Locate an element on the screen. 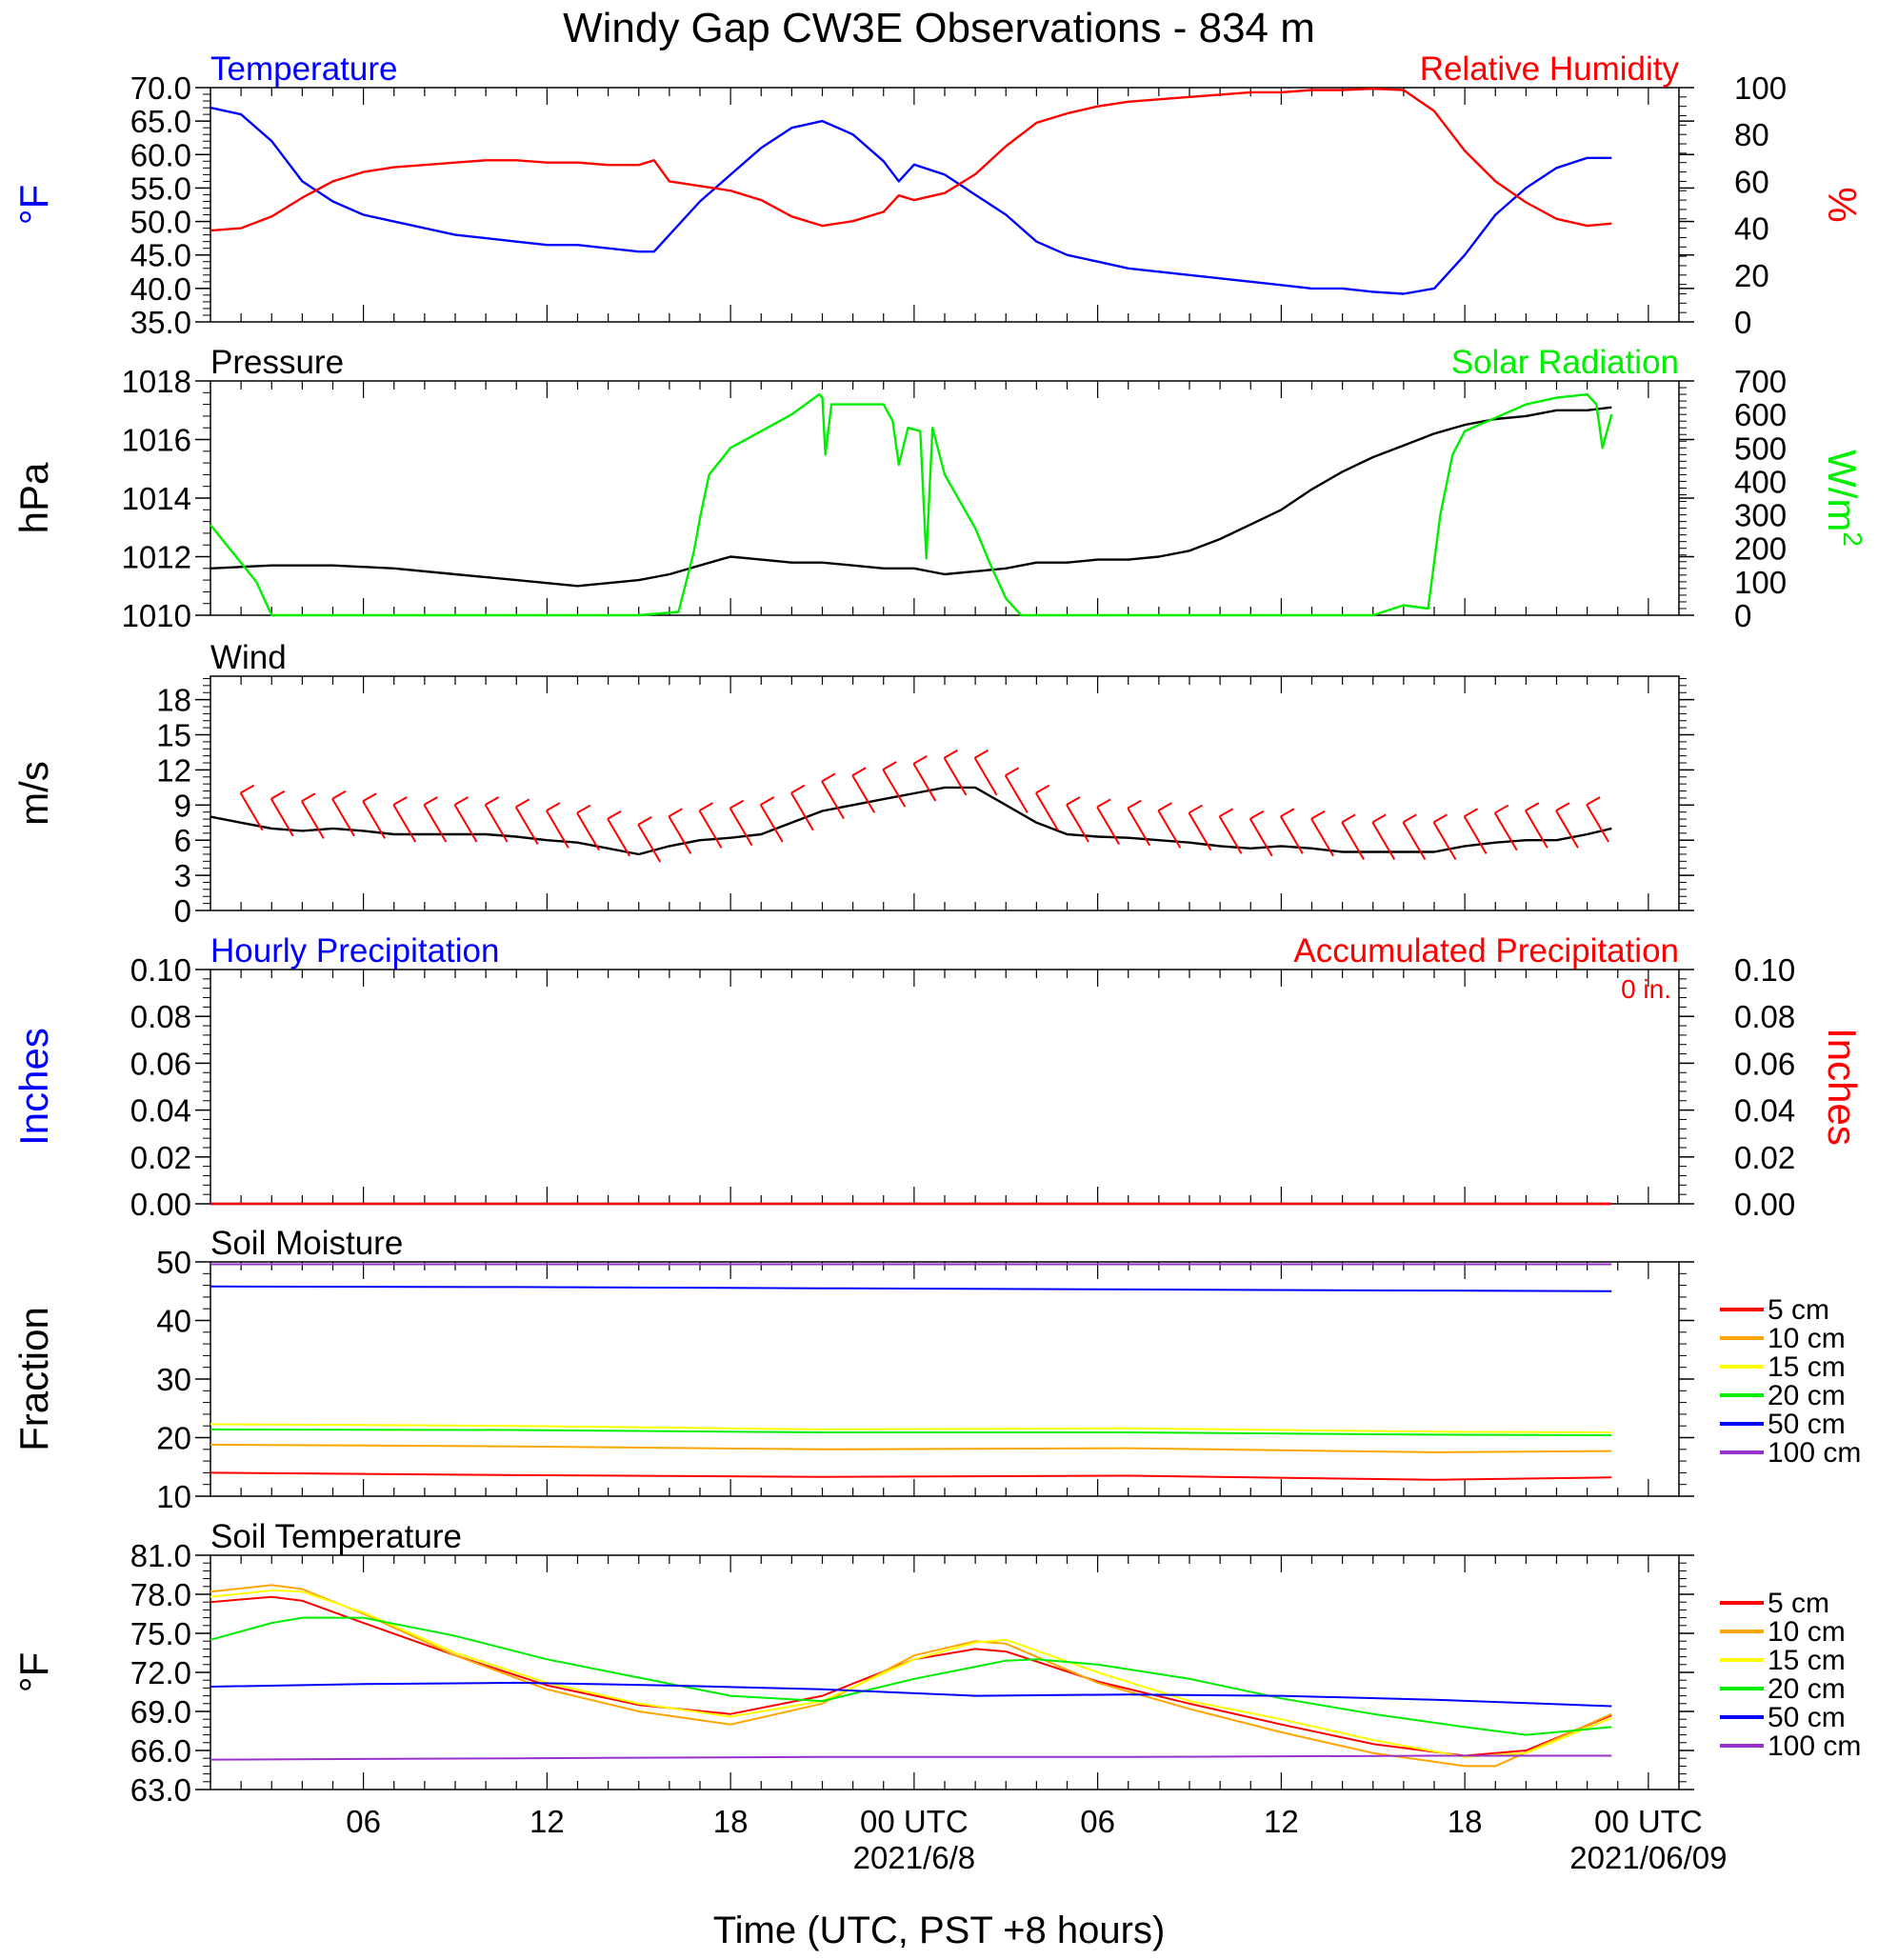  left-tick-label: 75.0 is located at coordinates (160, 1633).